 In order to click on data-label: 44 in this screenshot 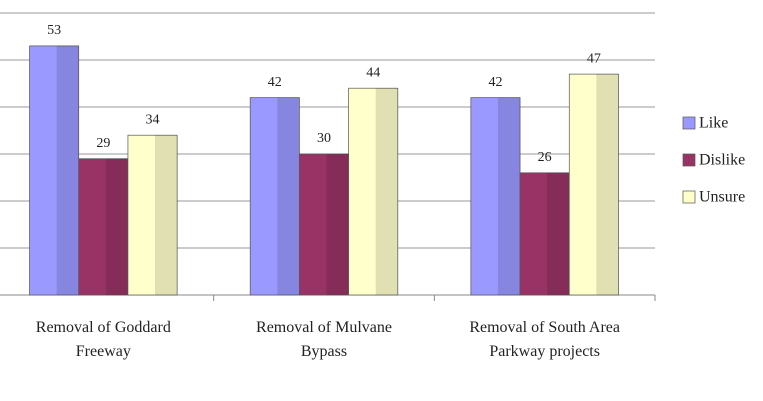, I will do `click(373, 72)`.